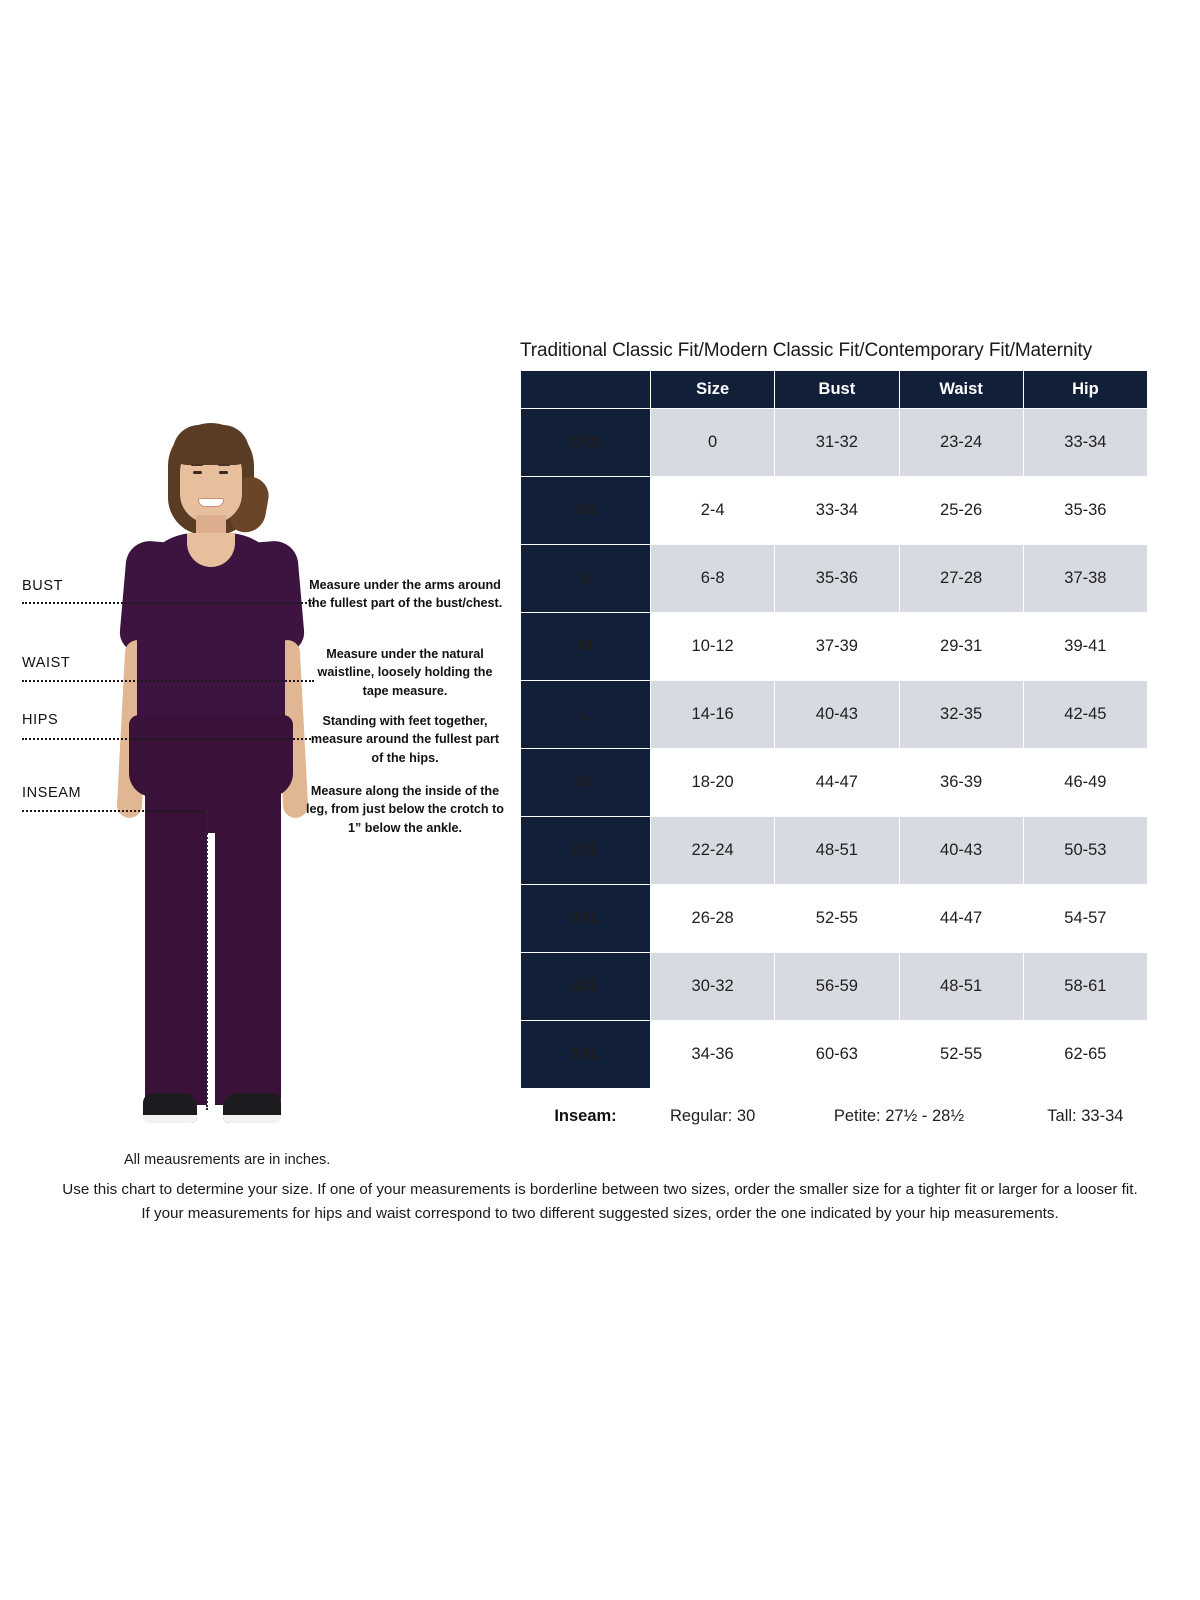 The width and height of the screenshot is (1200, 1600). What do you see at coordinates (1085, 782) in the screenshot?
I see `cell-hip: 46-49` at bounding box center [1085, 782].